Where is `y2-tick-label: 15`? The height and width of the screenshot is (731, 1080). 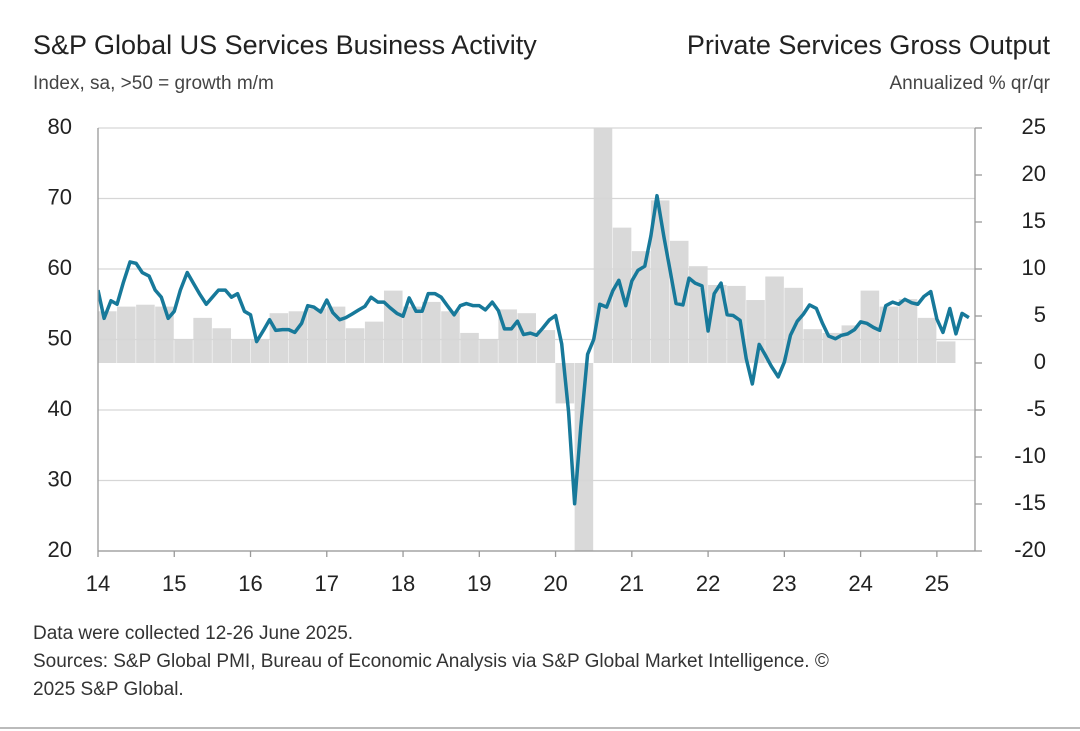
y2-tick-label: 15 is located at coordinates (1034, 220).